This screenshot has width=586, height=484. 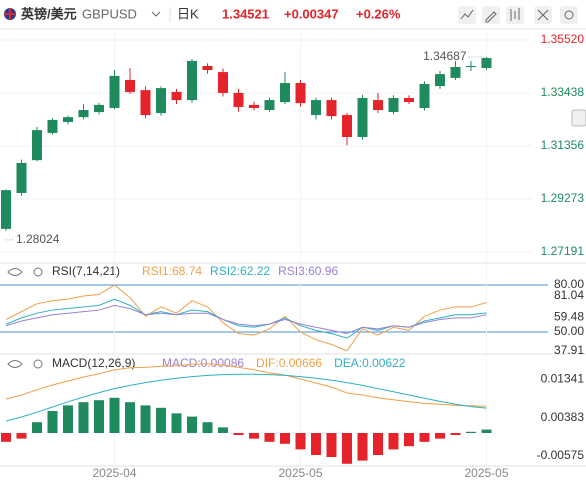 What do you see at coordinates (563, 198) in the screenshot?
I see `y-tick-label: 1.29273` at bounding box center [563, 198].